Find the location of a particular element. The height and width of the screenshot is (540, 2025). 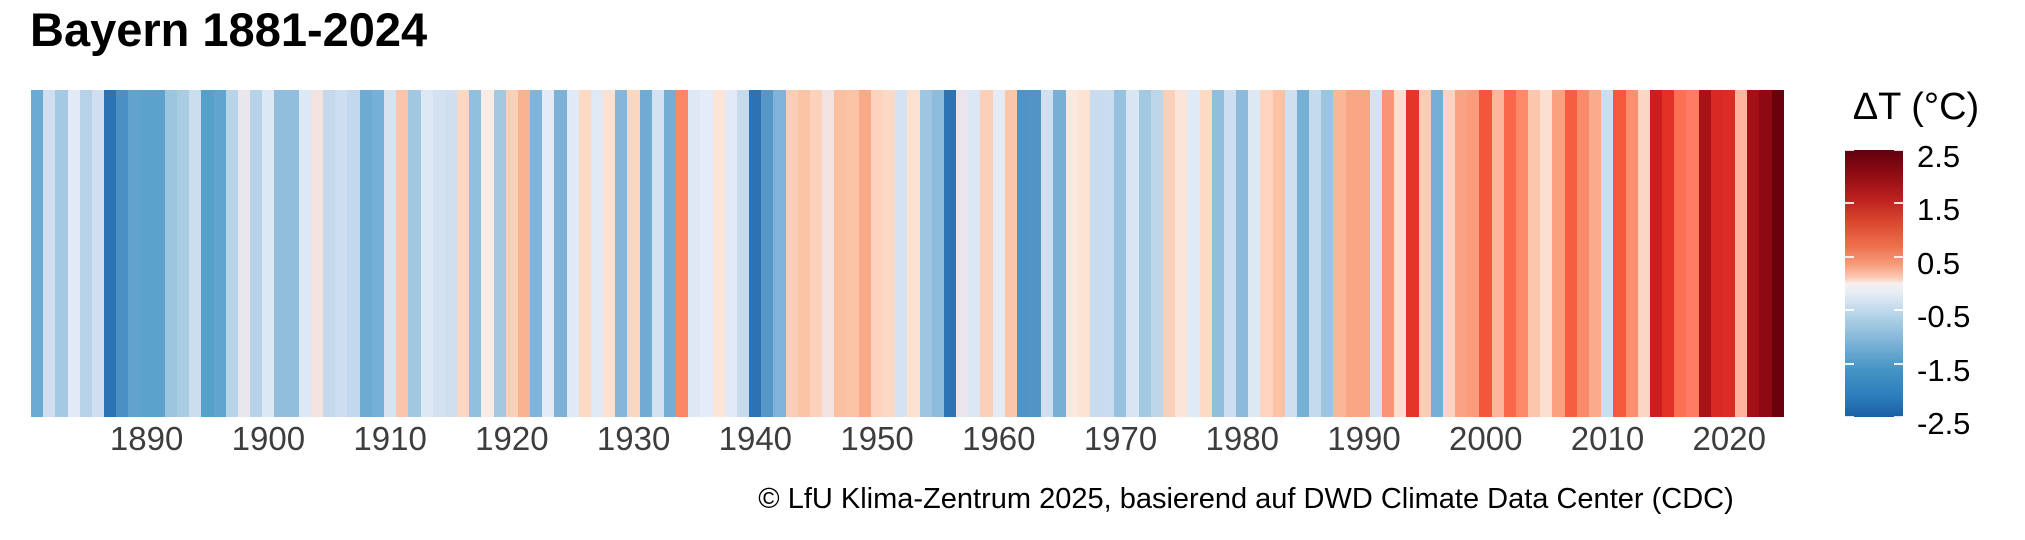

x-tick-label: 1940 is located at coordinates (755, 438).